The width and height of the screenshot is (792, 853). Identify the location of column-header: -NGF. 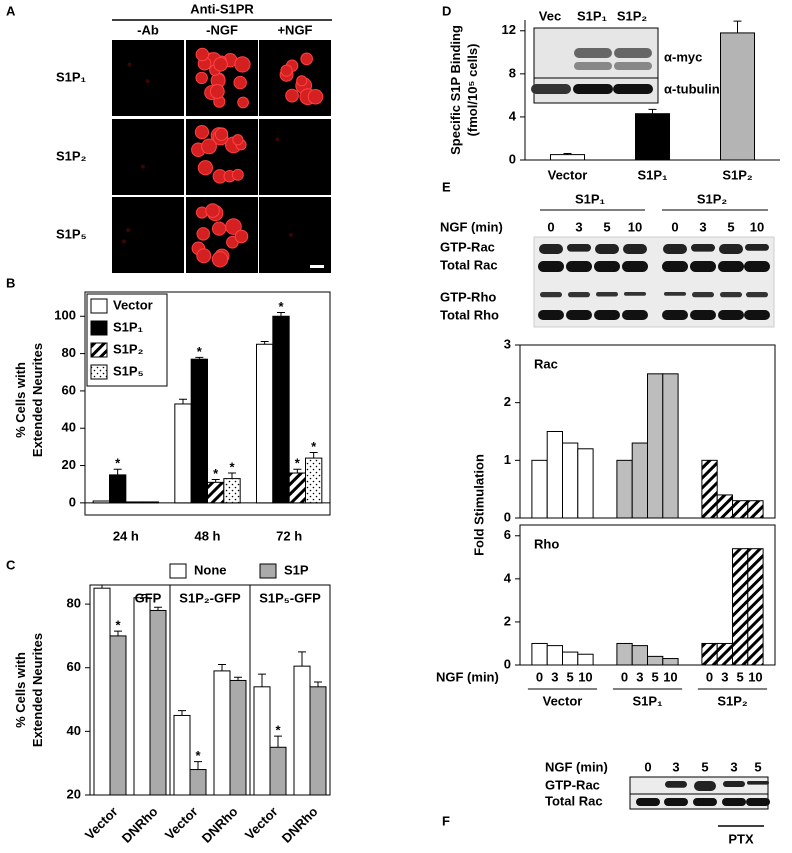
(222, 29).